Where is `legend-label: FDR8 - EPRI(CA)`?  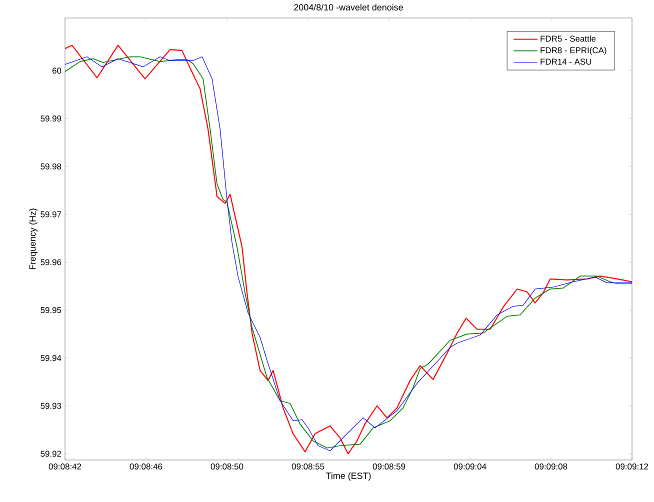 legend-label: FDR8 - EPRI(CA) is located at coordinates (573, 51).